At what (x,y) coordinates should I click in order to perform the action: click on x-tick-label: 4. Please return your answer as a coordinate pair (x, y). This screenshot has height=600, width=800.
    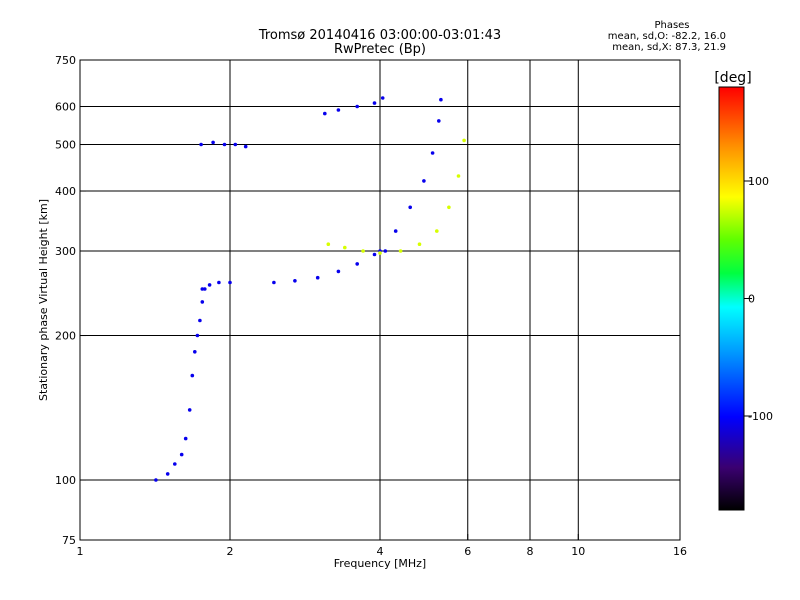
    Looking at the image, I should click on (380, 551).